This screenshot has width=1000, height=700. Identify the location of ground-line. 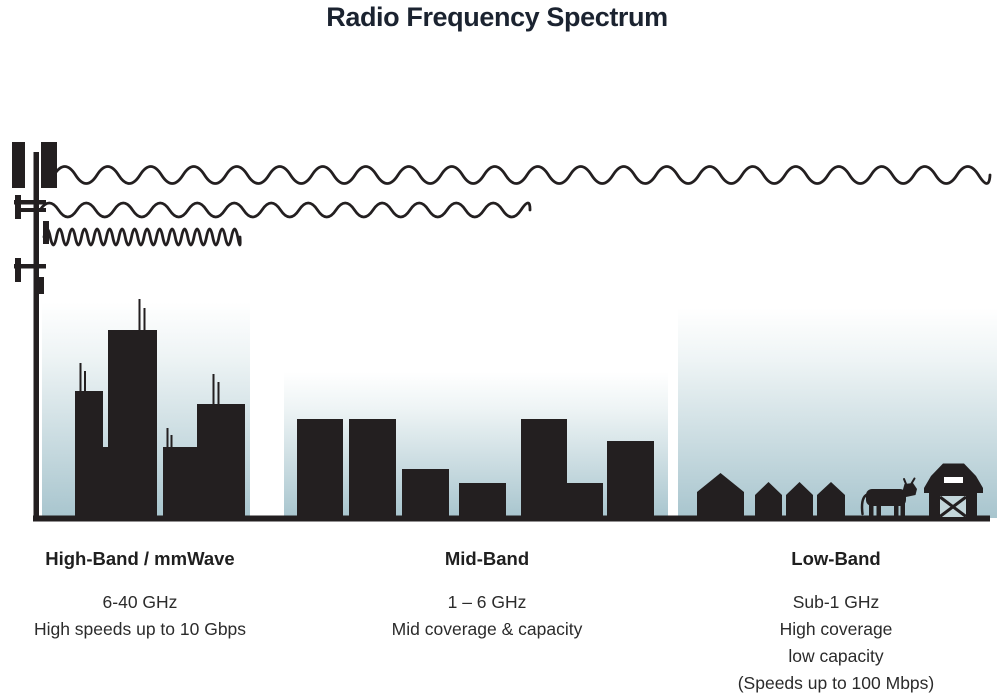
(511, 518).